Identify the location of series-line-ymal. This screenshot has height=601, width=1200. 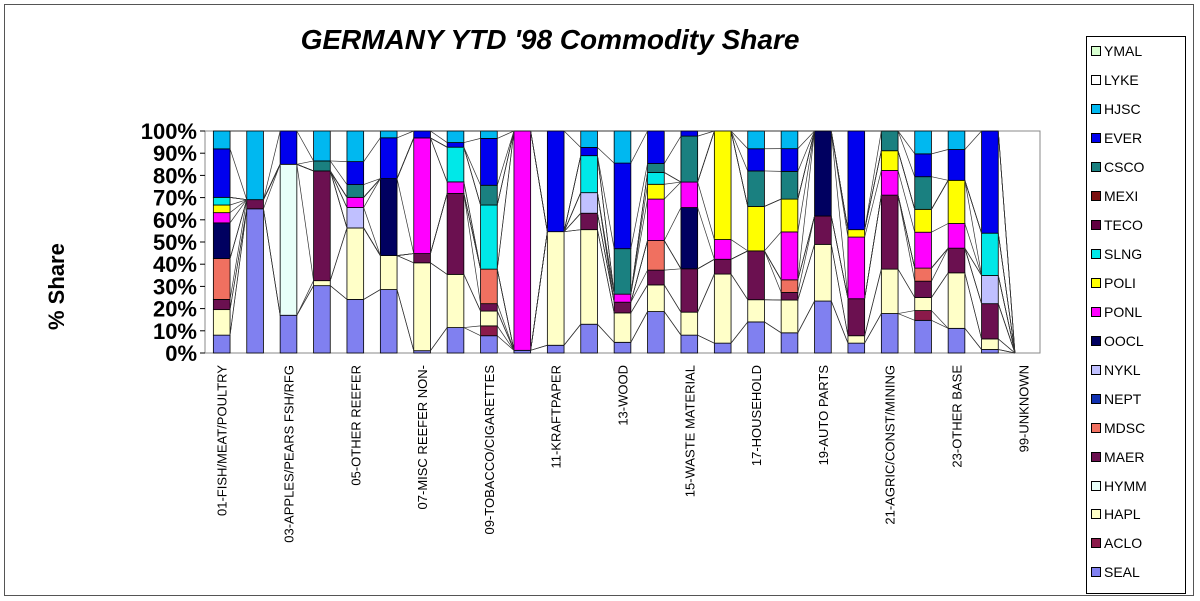
(1006, 242).